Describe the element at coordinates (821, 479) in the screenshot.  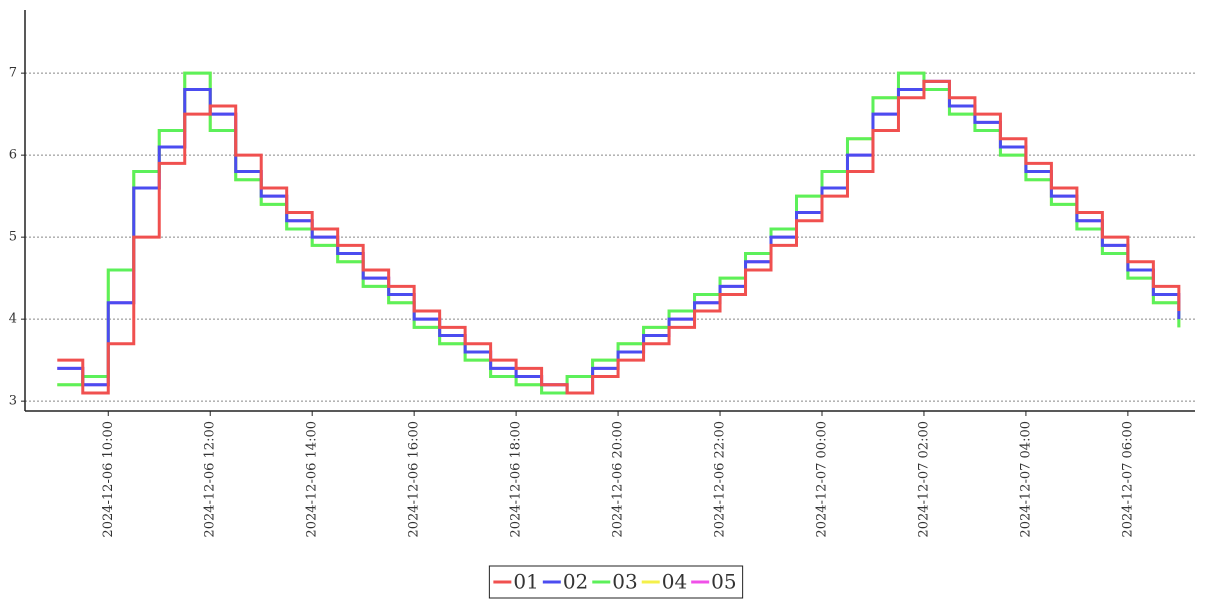
I see `x-tick-label: 2024-12-07 00:00` at that location.